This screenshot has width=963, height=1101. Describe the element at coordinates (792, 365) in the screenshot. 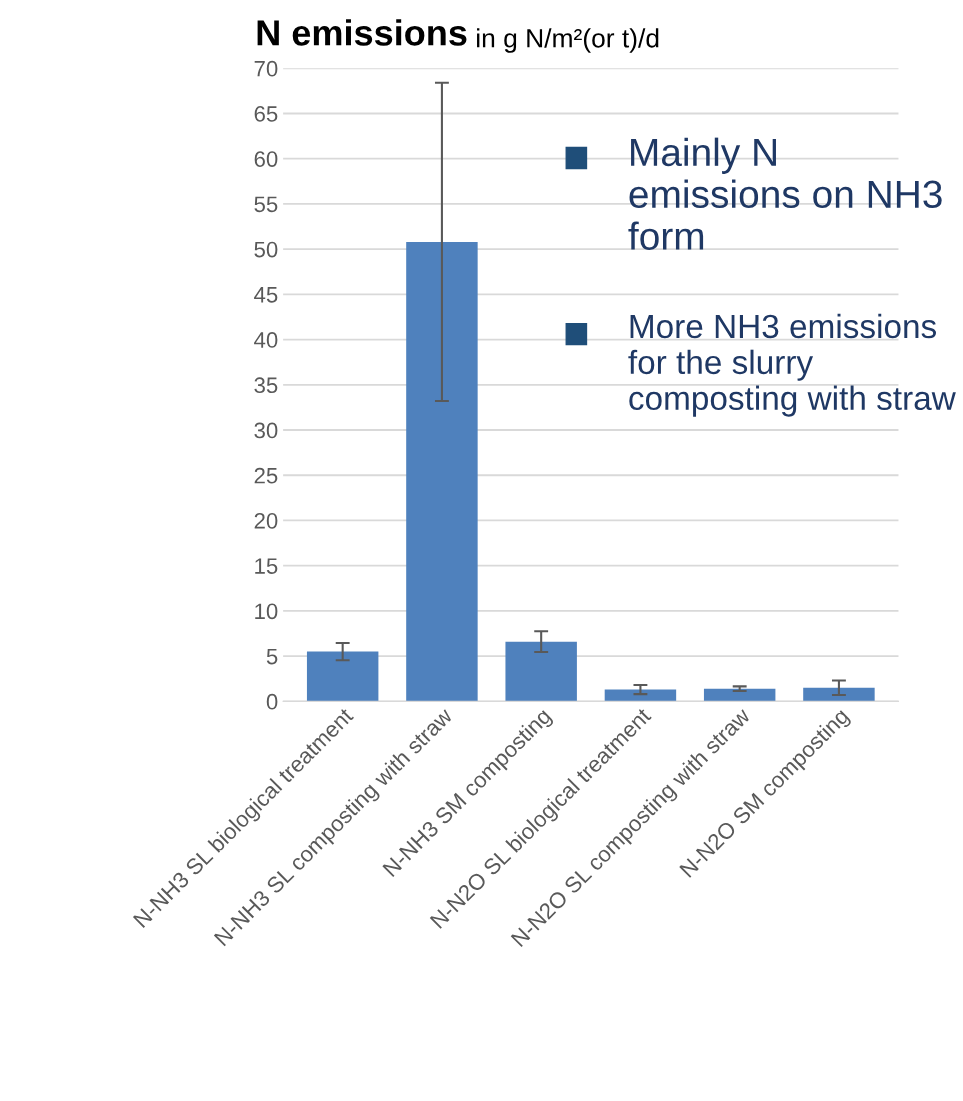

I see `annotation: More NH3 emissions for the slurry composting with straw` at that location.